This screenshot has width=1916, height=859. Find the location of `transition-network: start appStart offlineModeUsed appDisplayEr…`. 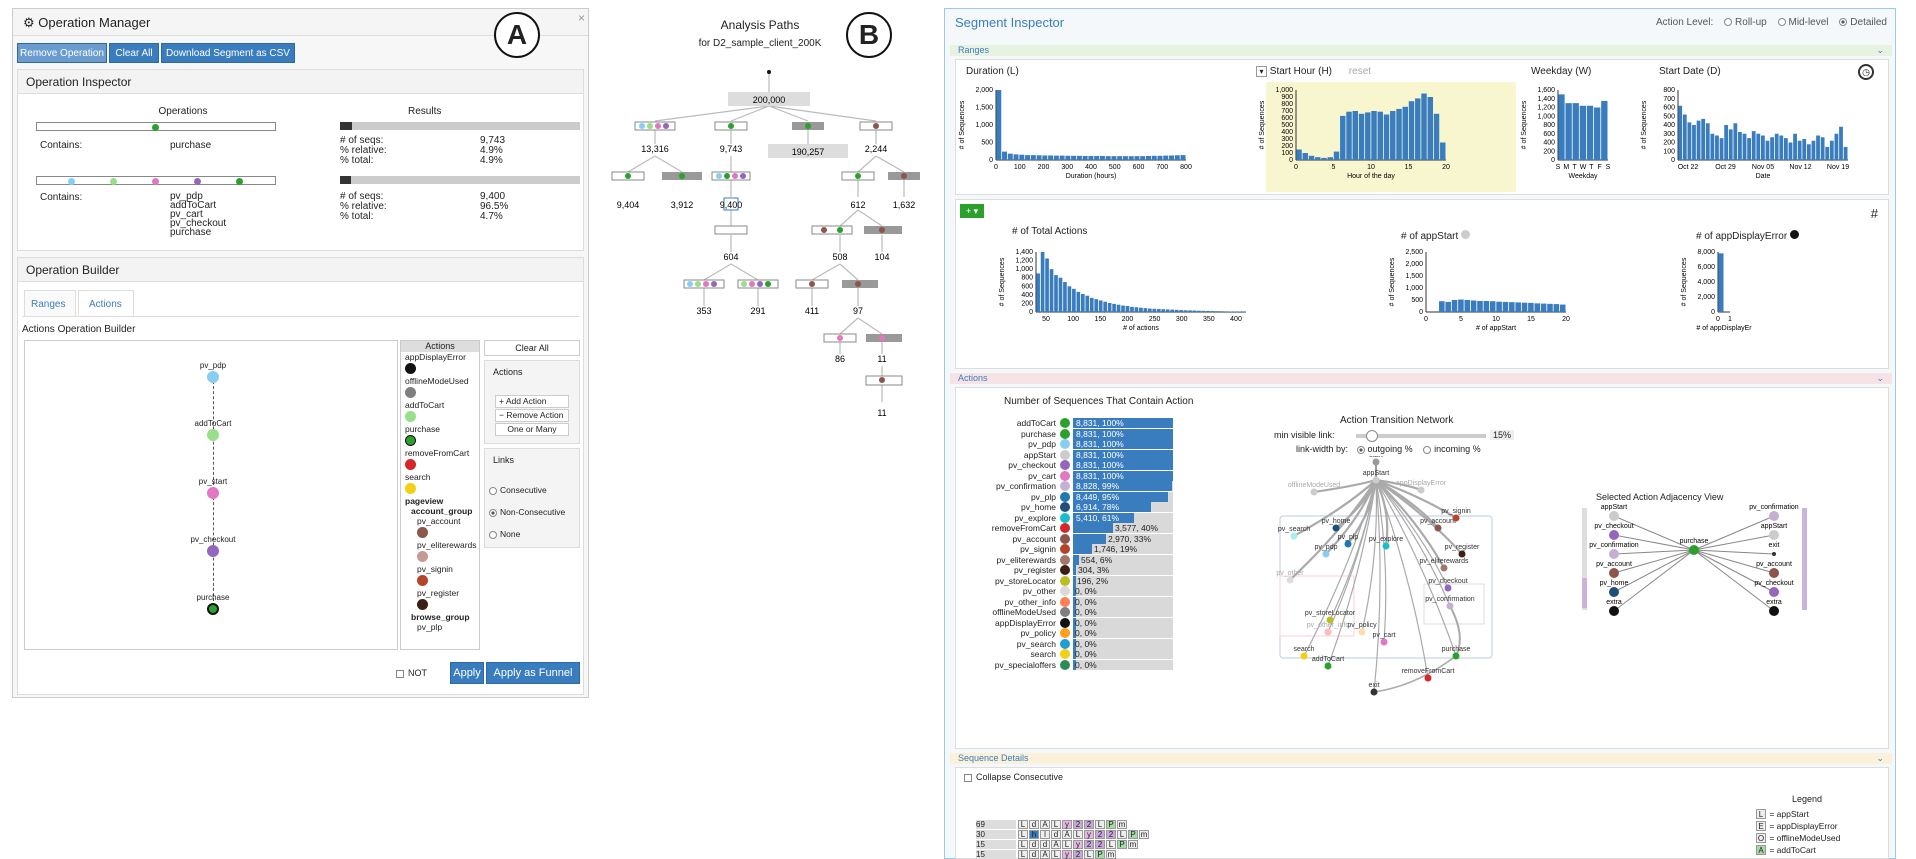

transition-network: start appStart offlineModeUsed appDisplayEr… is located at coordinates (1401, 576).